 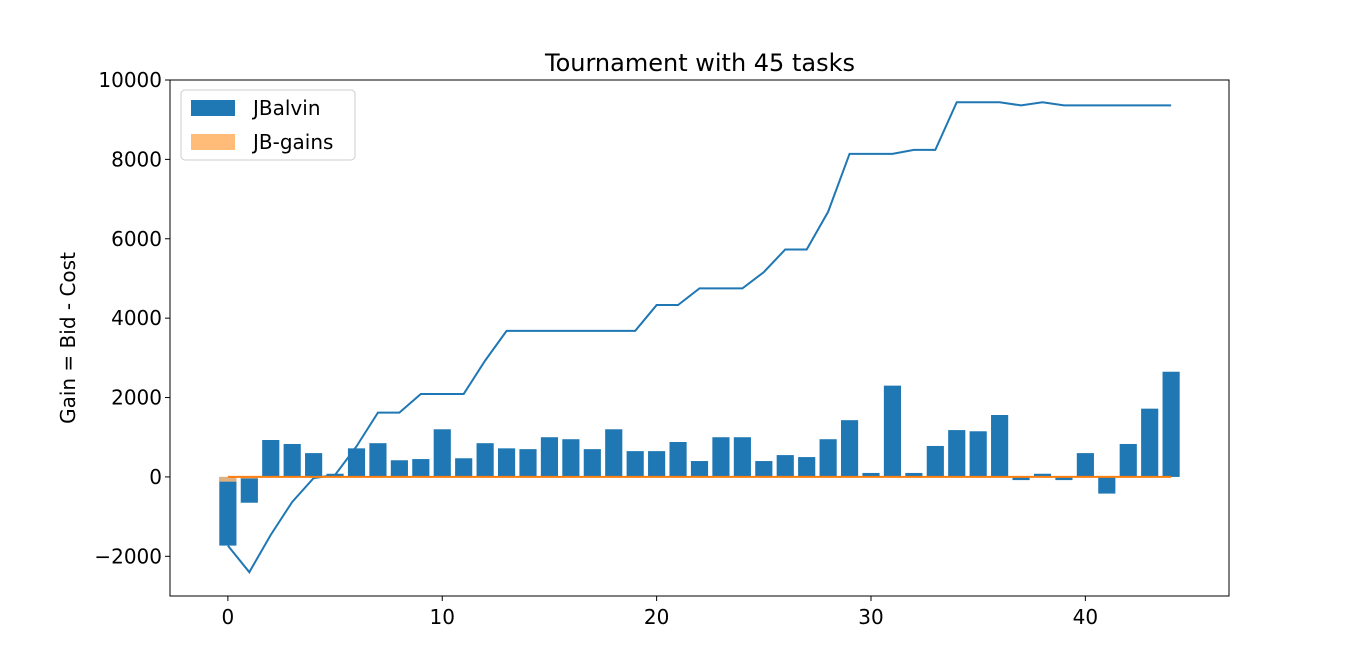 What do you see at coordinates (1085, 617) in the screenshot?
I see `x-tick-label-40: 40` at bounding box center [1085, 617].